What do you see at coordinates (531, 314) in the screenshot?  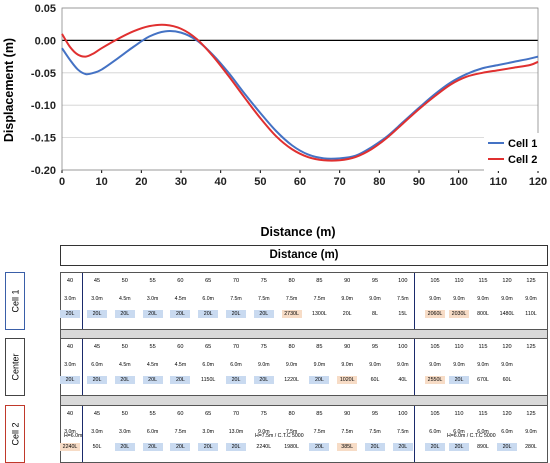 I see `cell-volume: 110L` at bounding box center [531, 314].